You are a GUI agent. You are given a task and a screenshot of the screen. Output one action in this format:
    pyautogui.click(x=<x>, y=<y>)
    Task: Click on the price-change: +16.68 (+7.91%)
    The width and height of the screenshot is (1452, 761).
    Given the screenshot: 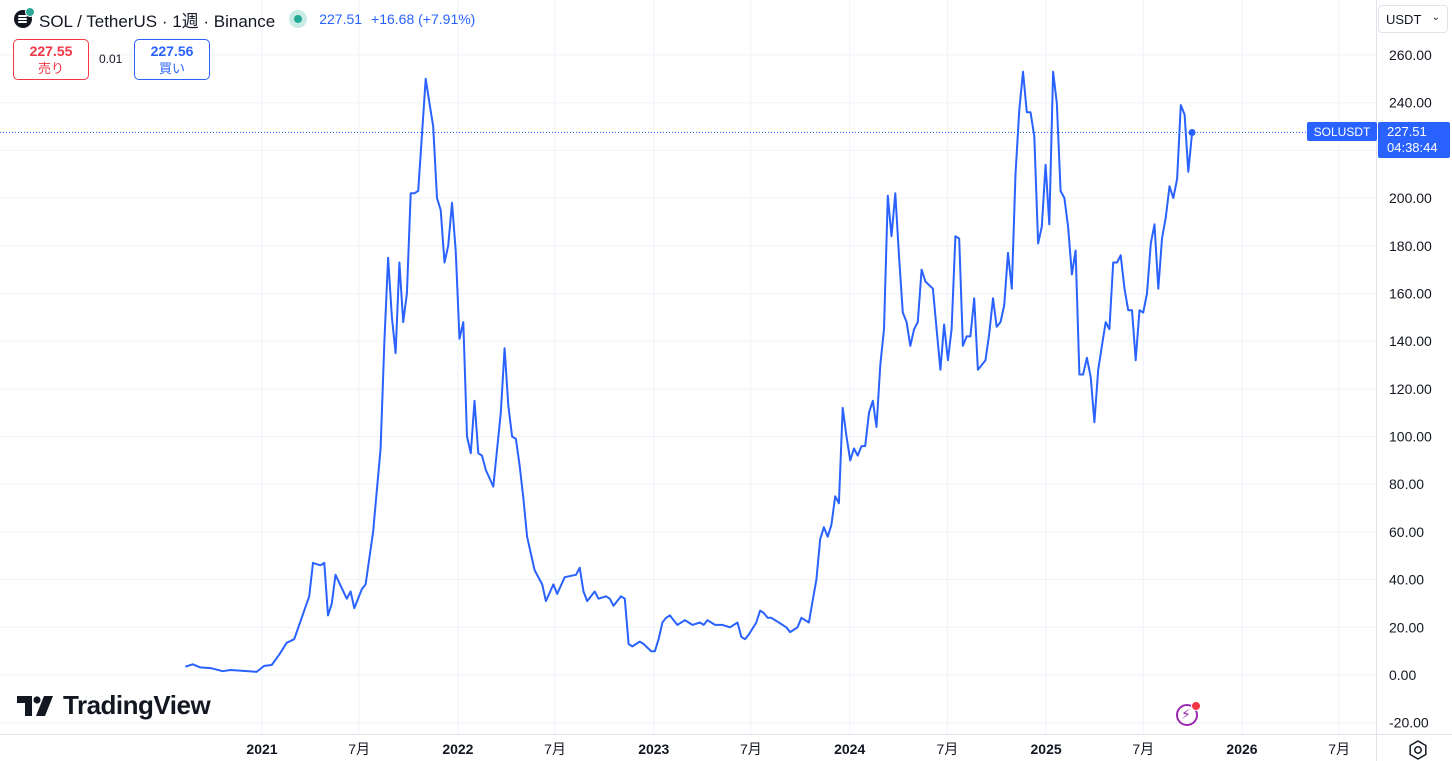 What is the action you would take?
    pyautogui.click(x=423, y=19)
    